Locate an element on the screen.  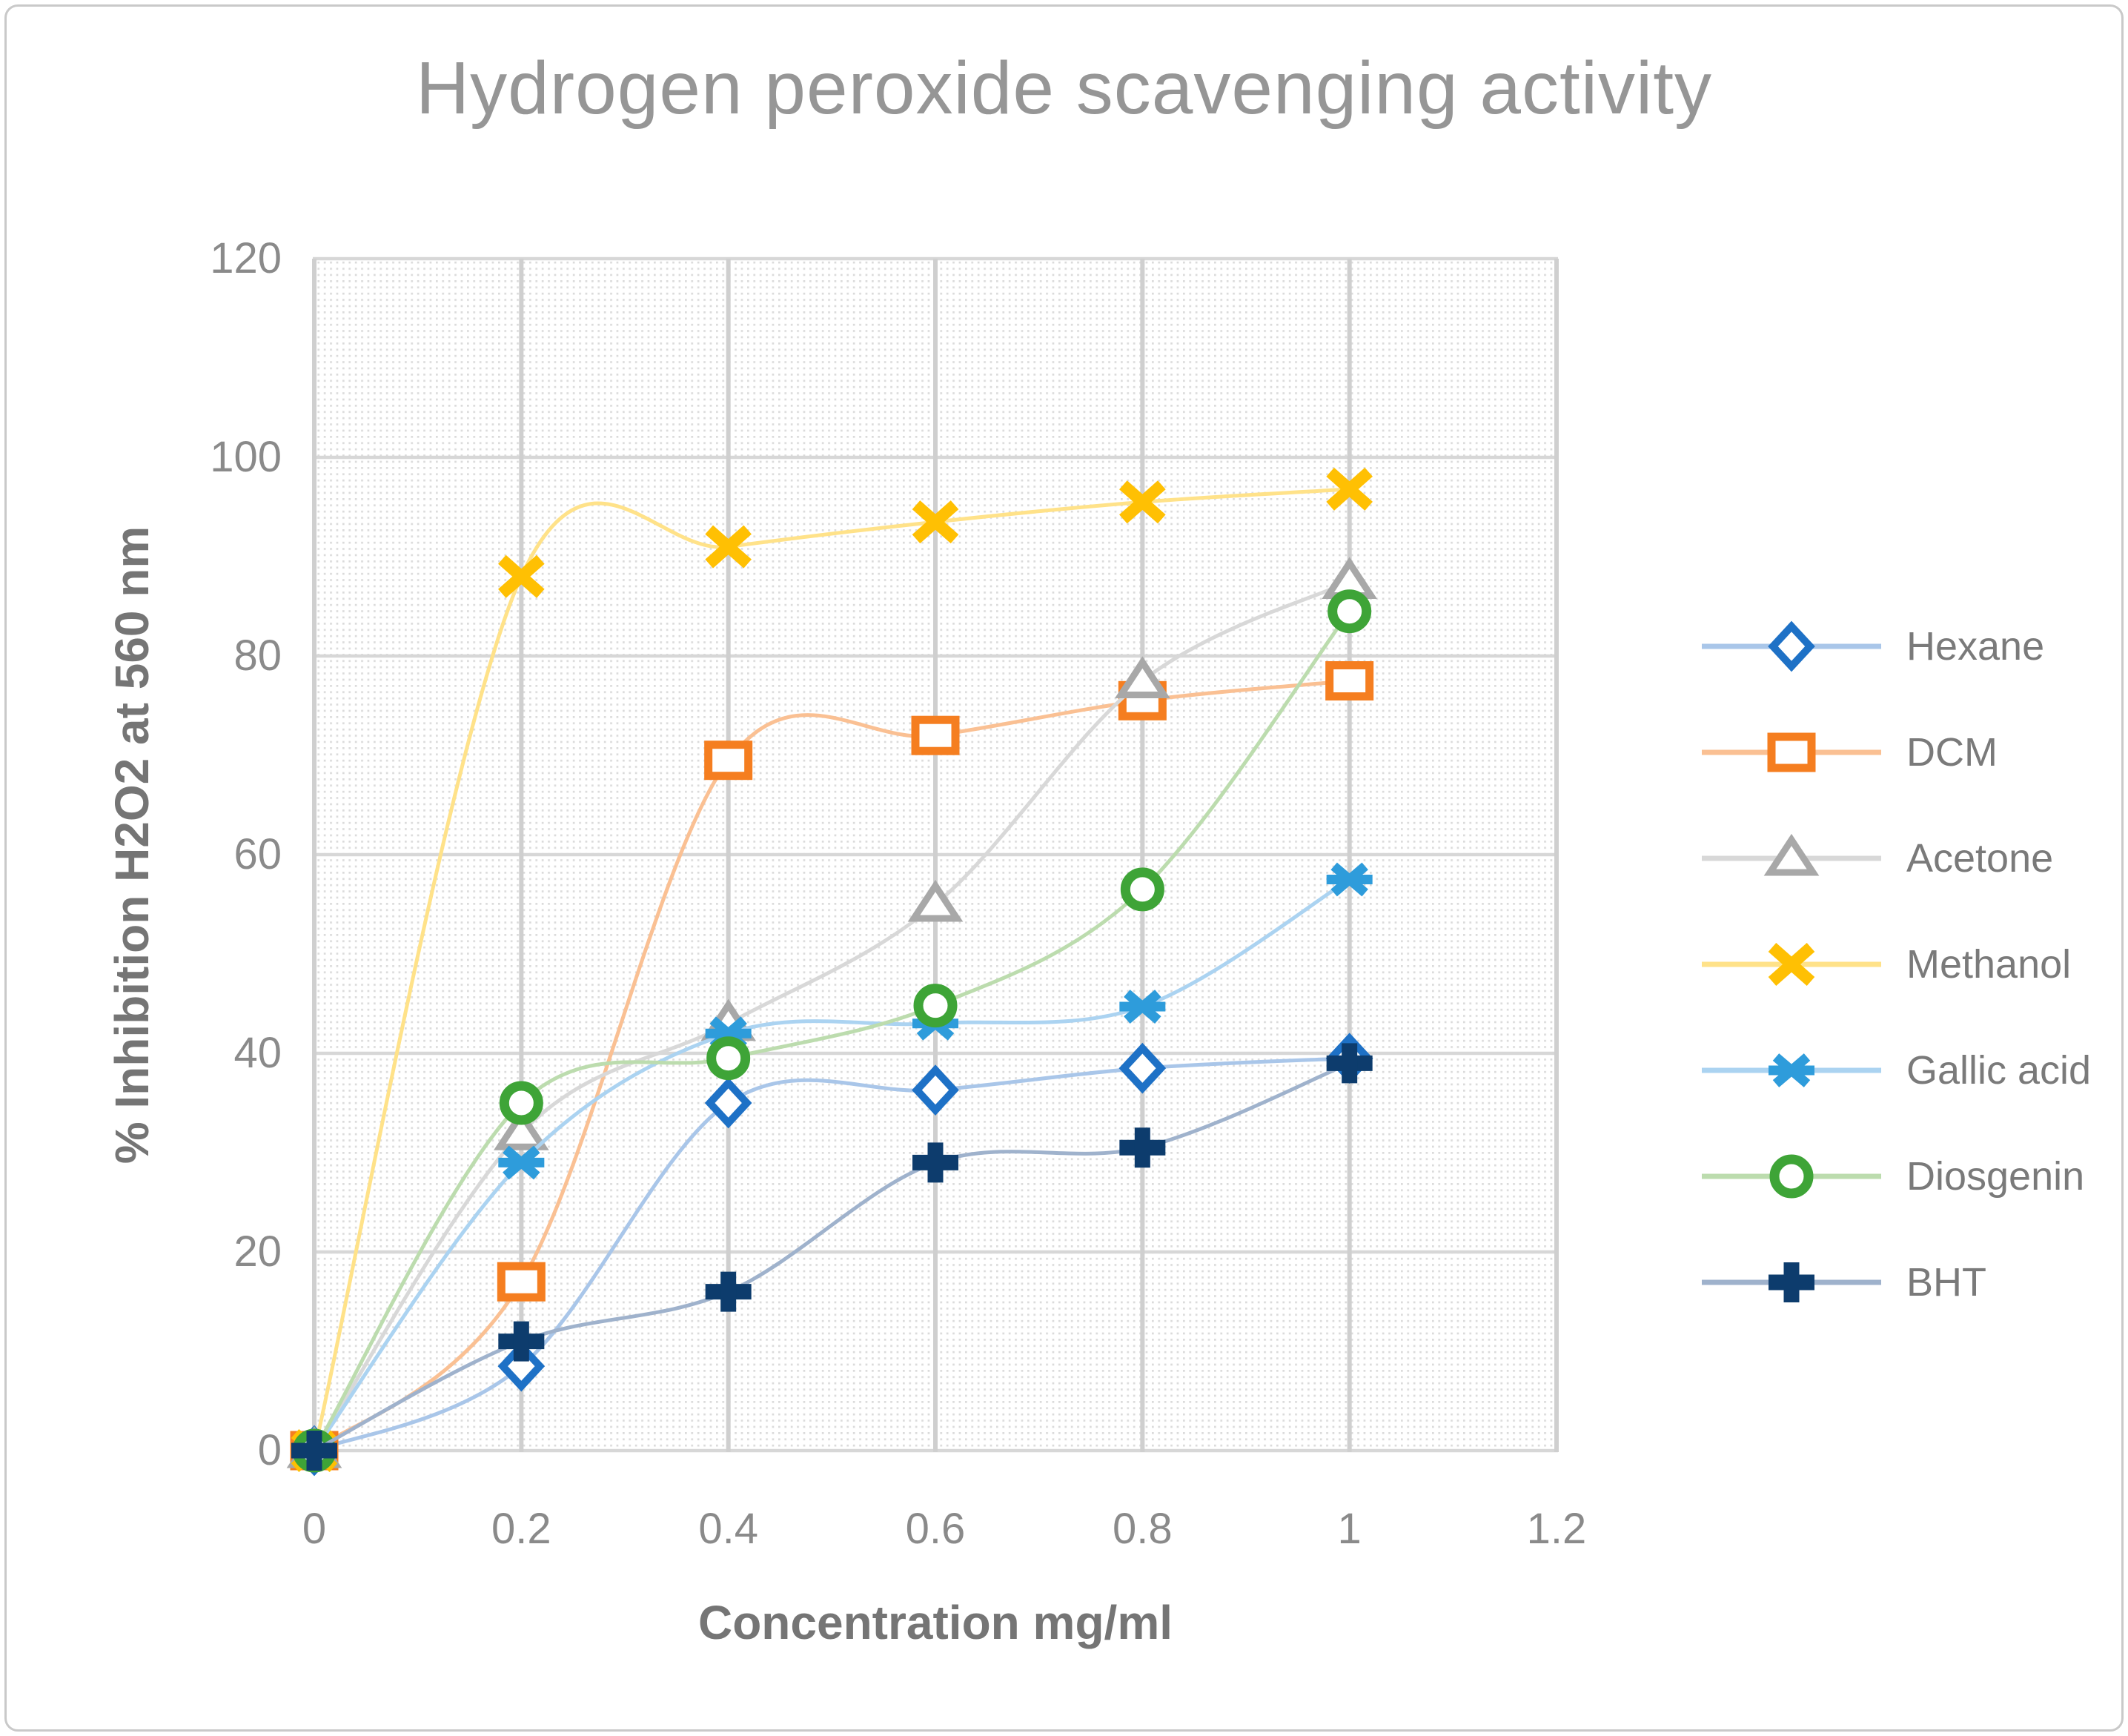
series-line-bht is located at coordinates (832, 1257).